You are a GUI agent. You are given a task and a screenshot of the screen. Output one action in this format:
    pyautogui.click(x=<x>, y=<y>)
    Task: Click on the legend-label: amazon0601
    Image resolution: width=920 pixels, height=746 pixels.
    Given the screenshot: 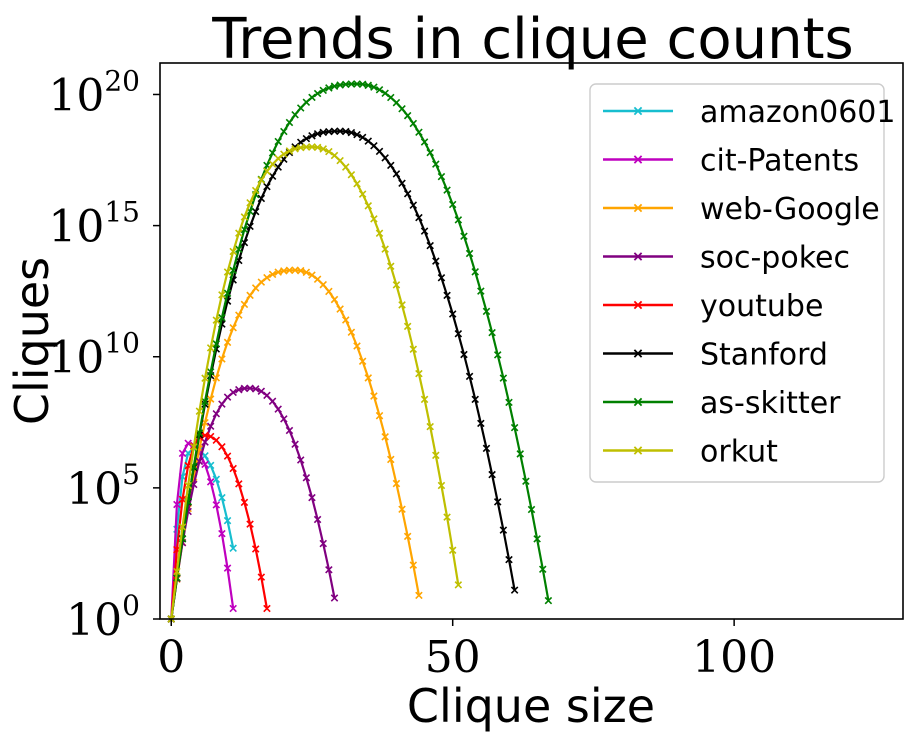 What is the action you would take?
    pyautogui.click(x=797, y=112)
    